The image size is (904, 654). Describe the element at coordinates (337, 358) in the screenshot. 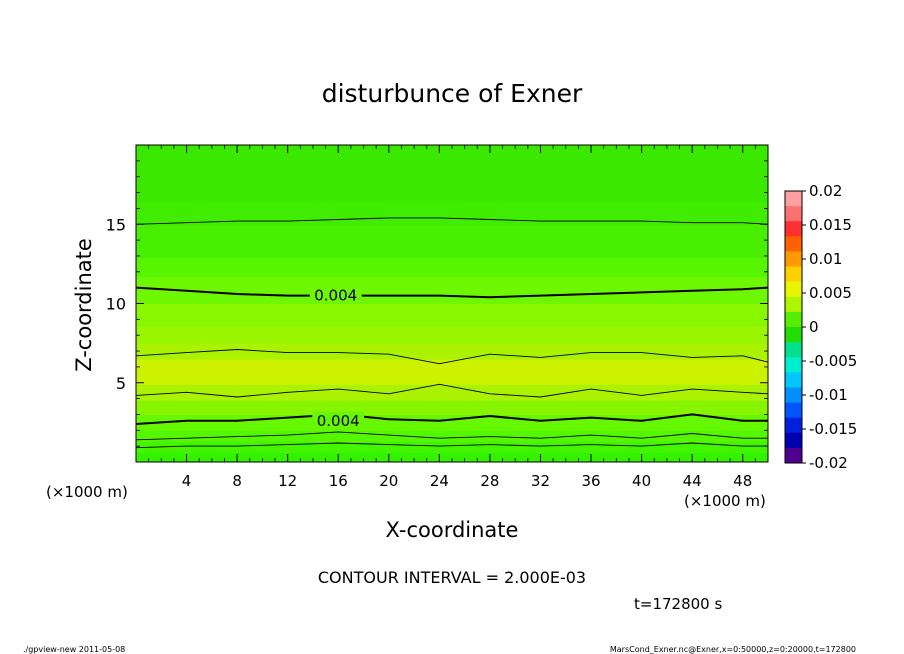

I see `contour-labels: 0.004 0.004` at that location.